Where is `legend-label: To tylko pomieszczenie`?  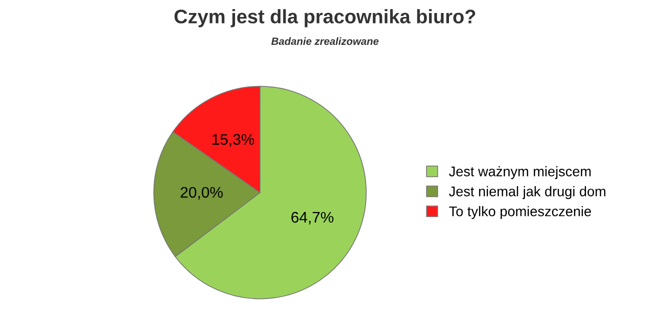
legend-label: To tylko pomieszczenie is located at coordinates (520, 213).